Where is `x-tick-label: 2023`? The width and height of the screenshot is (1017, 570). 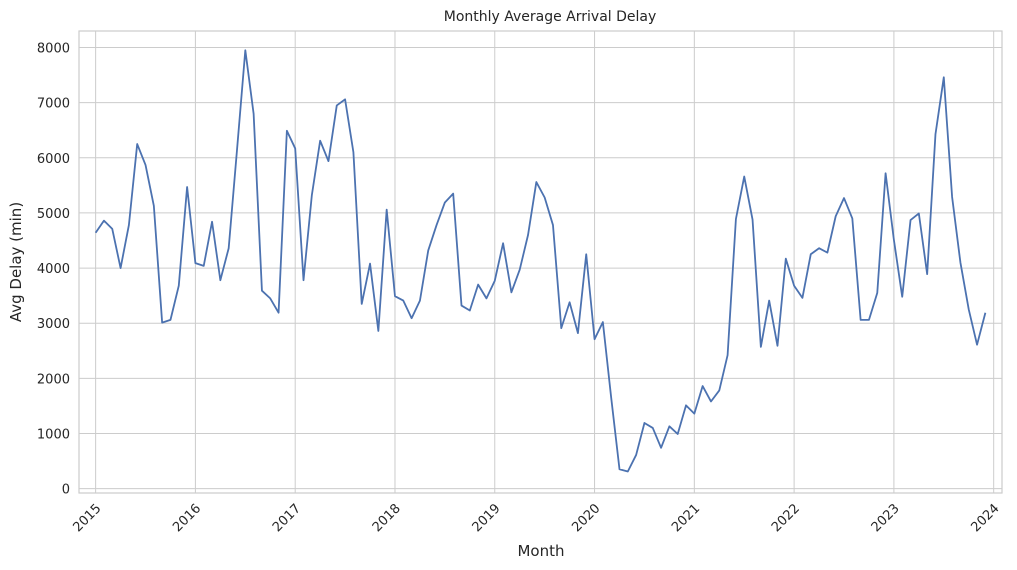 x-tick-label: 2023 is located at coordinates (886, 518).